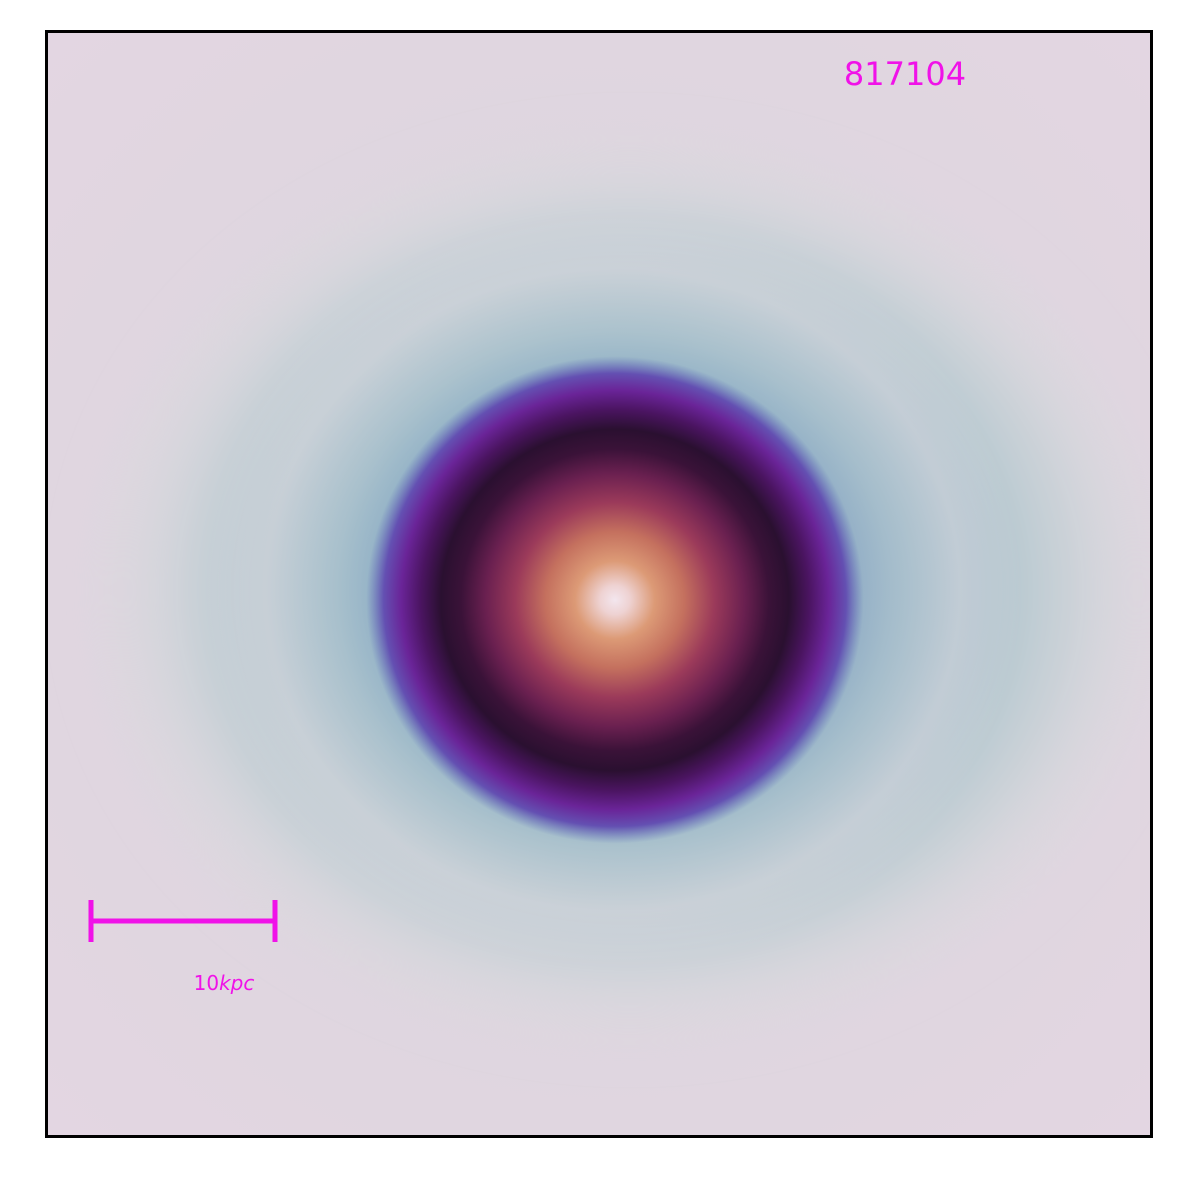 This screenshot has height=1183, width=1183. I want to click on object-id-label: 817104, so click(905, 74).